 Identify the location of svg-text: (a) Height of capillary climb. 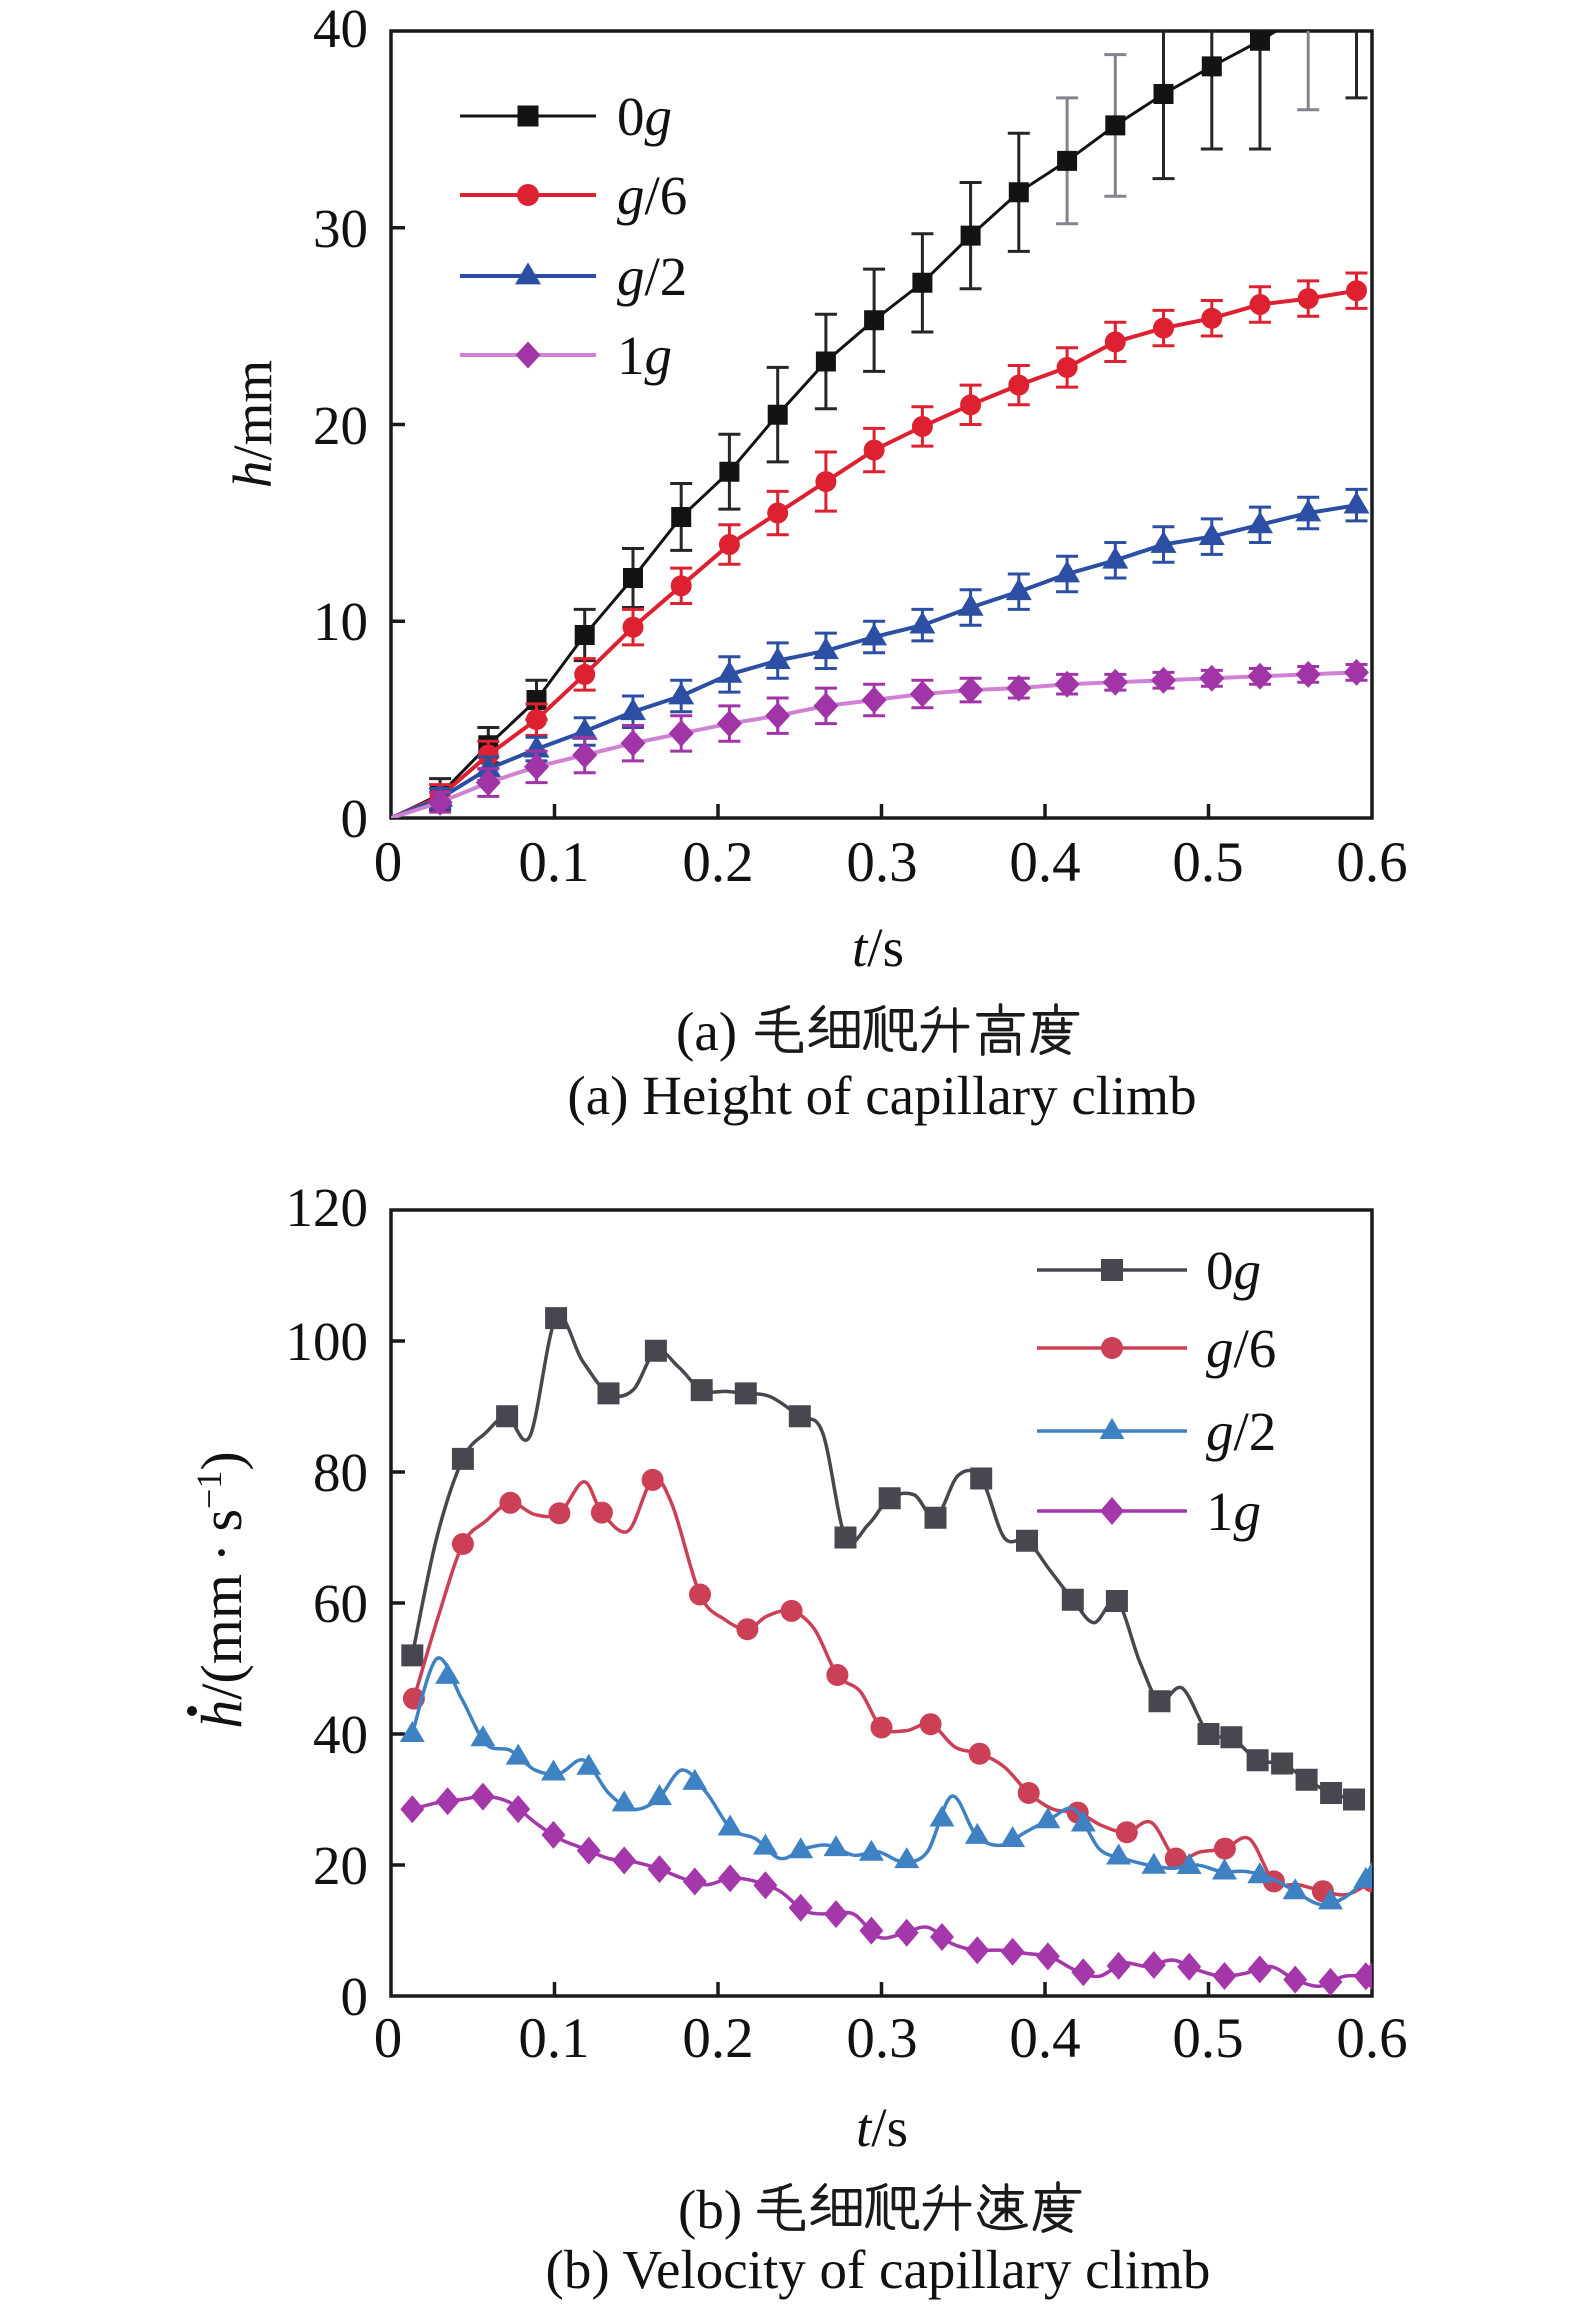
(881, 1095).